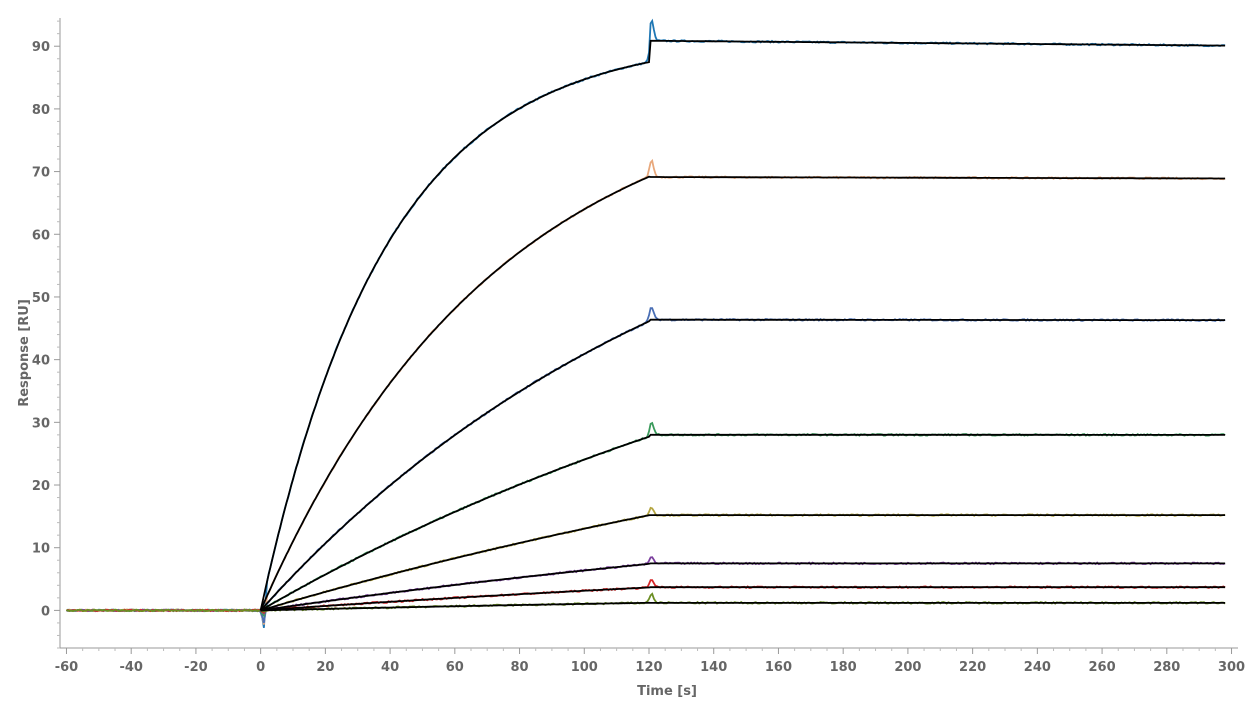 The height and width of the screenshot is (712, 1258). What do you see at coordinates (41, 549) in the screenshot?
I see `y-tick-label: 10` at bounding box center [41, 549].